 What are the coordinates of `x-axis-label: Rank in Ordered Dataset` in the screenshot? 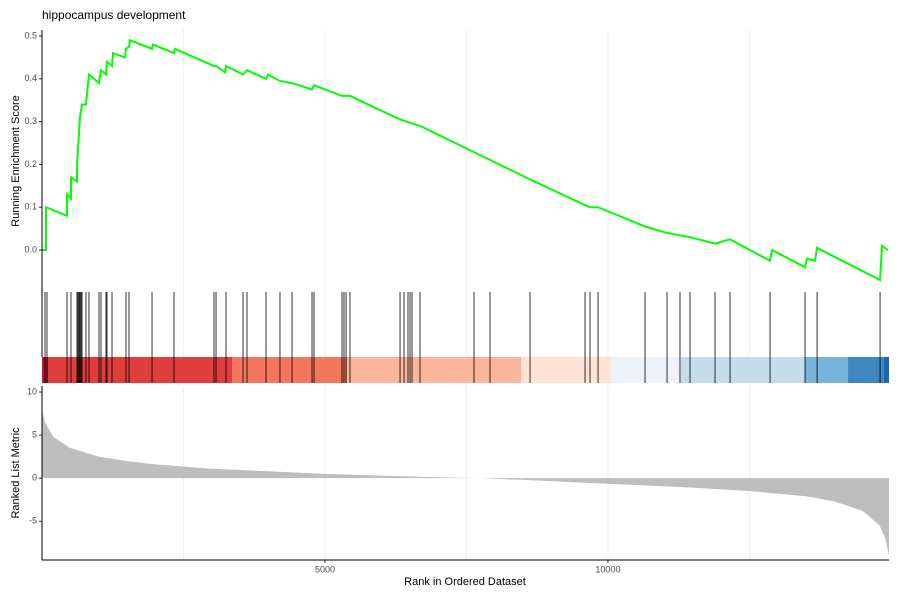 It's located at (465, 582).